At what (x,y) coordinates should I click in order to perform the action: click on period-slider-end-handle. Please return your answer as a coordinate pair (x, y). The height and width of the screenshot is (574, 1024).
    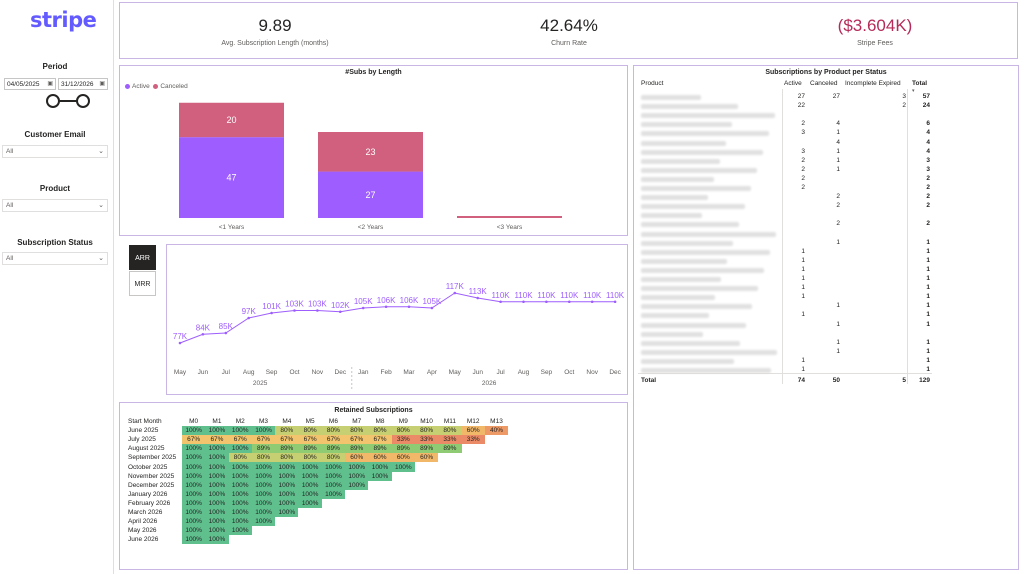
    Looking at the image, I should click on (83, 101).